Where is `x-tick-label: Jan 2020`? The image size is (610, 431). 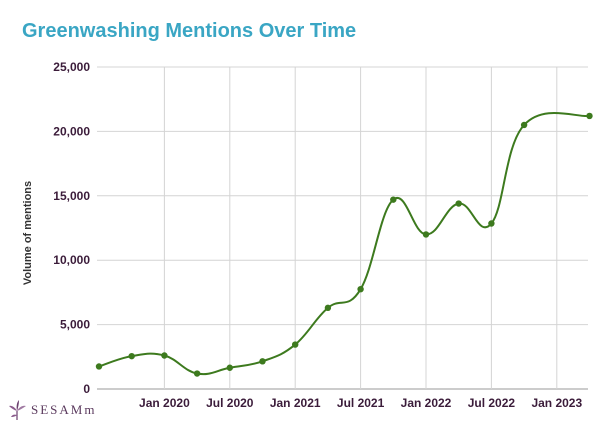
x-tick-label: Jan 2020 is located at coordinates (164, 403).